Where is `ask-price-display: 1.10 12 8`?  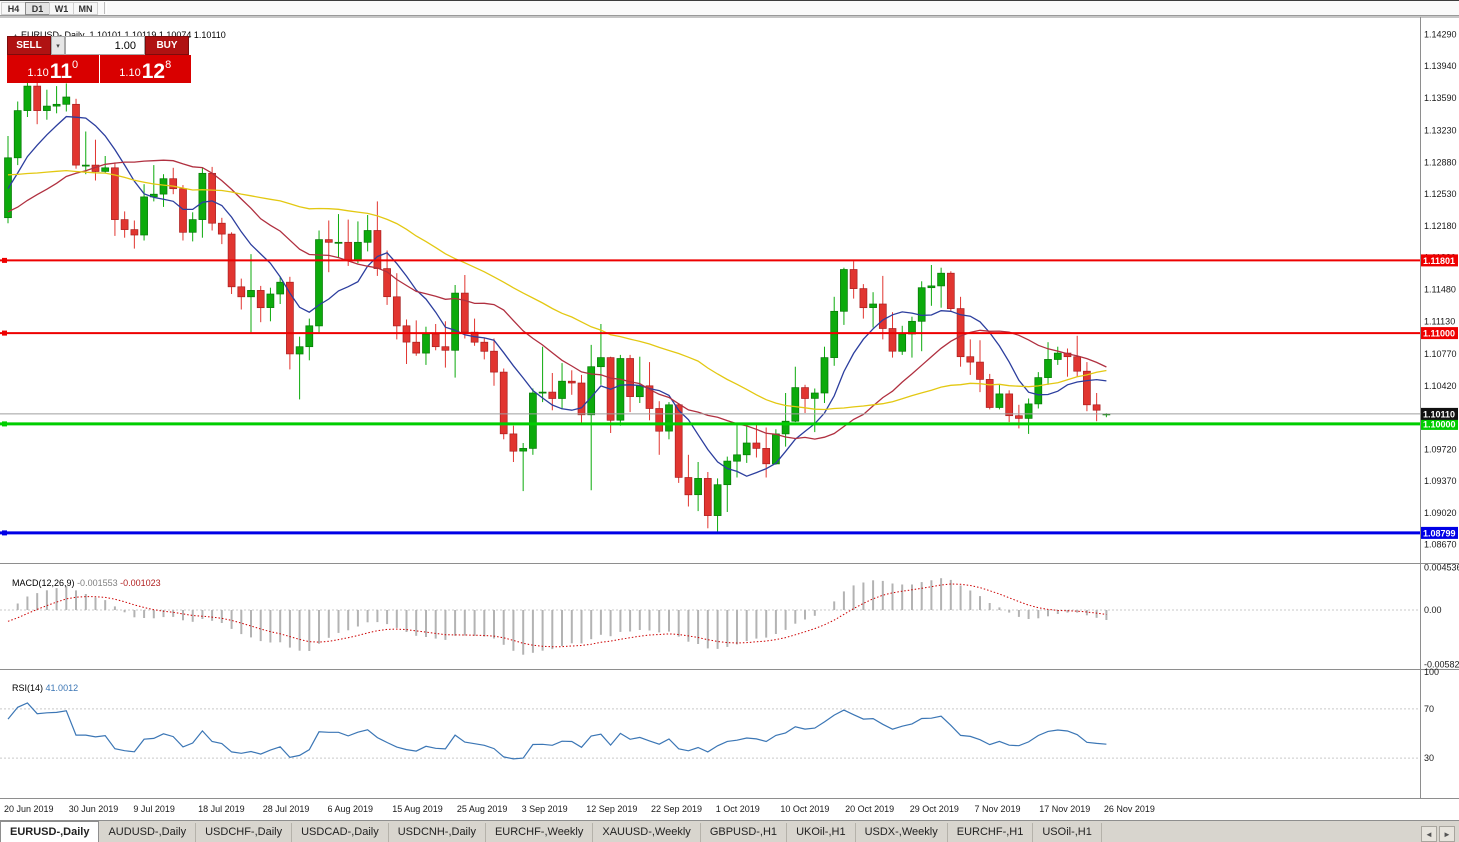 ask-price-display: 1.10 12 8 is located at coordinates (145, 69).